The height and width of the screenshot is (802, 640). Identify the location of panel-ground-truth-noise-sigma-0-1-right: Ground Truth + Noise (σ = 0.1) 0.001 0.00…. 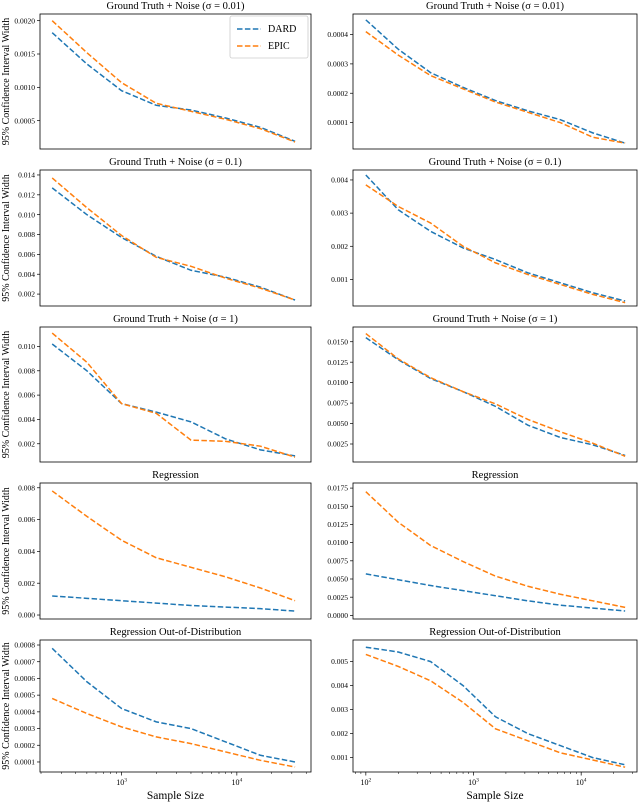
(480, 234).